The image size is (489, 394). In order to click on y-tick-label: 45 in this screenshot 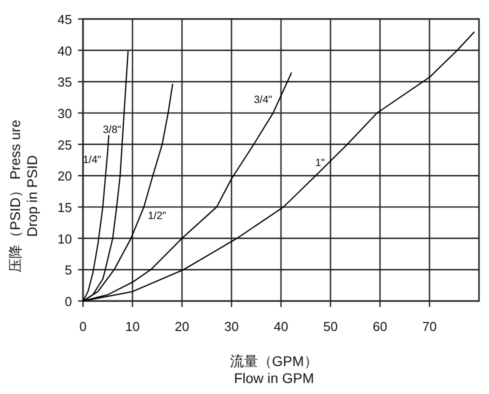, I will do `click(65, 19)`.